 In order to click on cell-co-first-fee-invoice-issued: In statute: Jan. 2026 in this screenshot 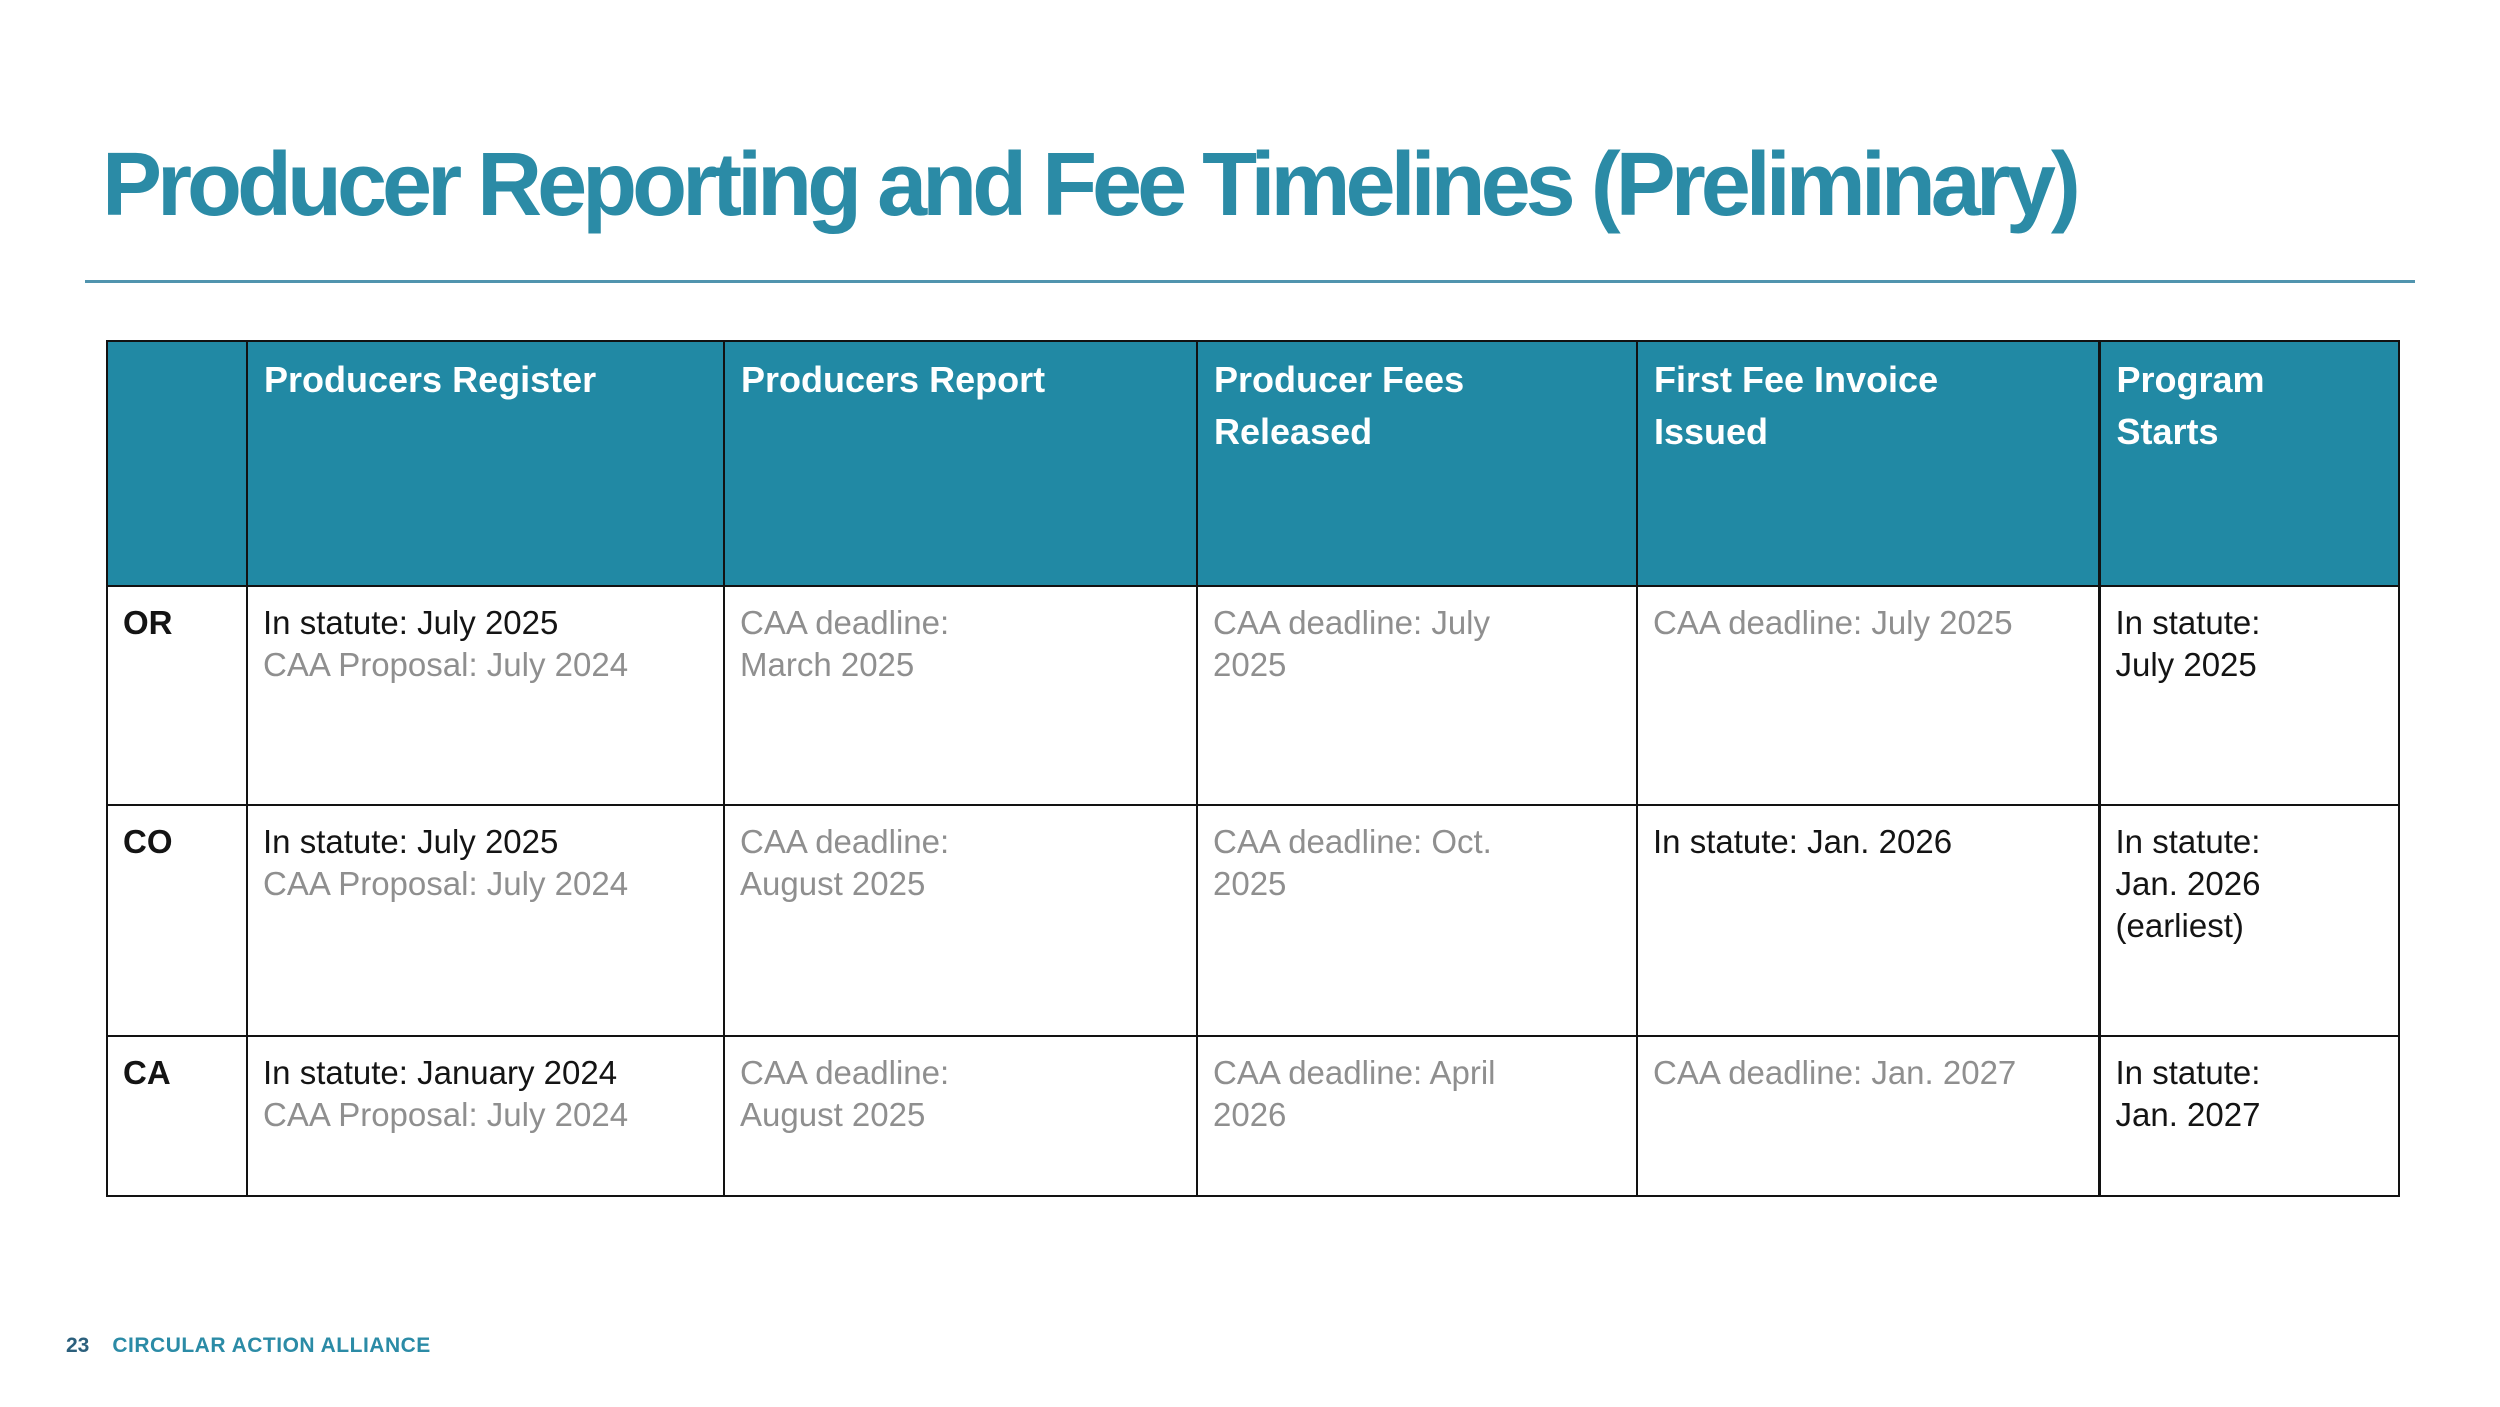, I will do `click(1868, 920)`.